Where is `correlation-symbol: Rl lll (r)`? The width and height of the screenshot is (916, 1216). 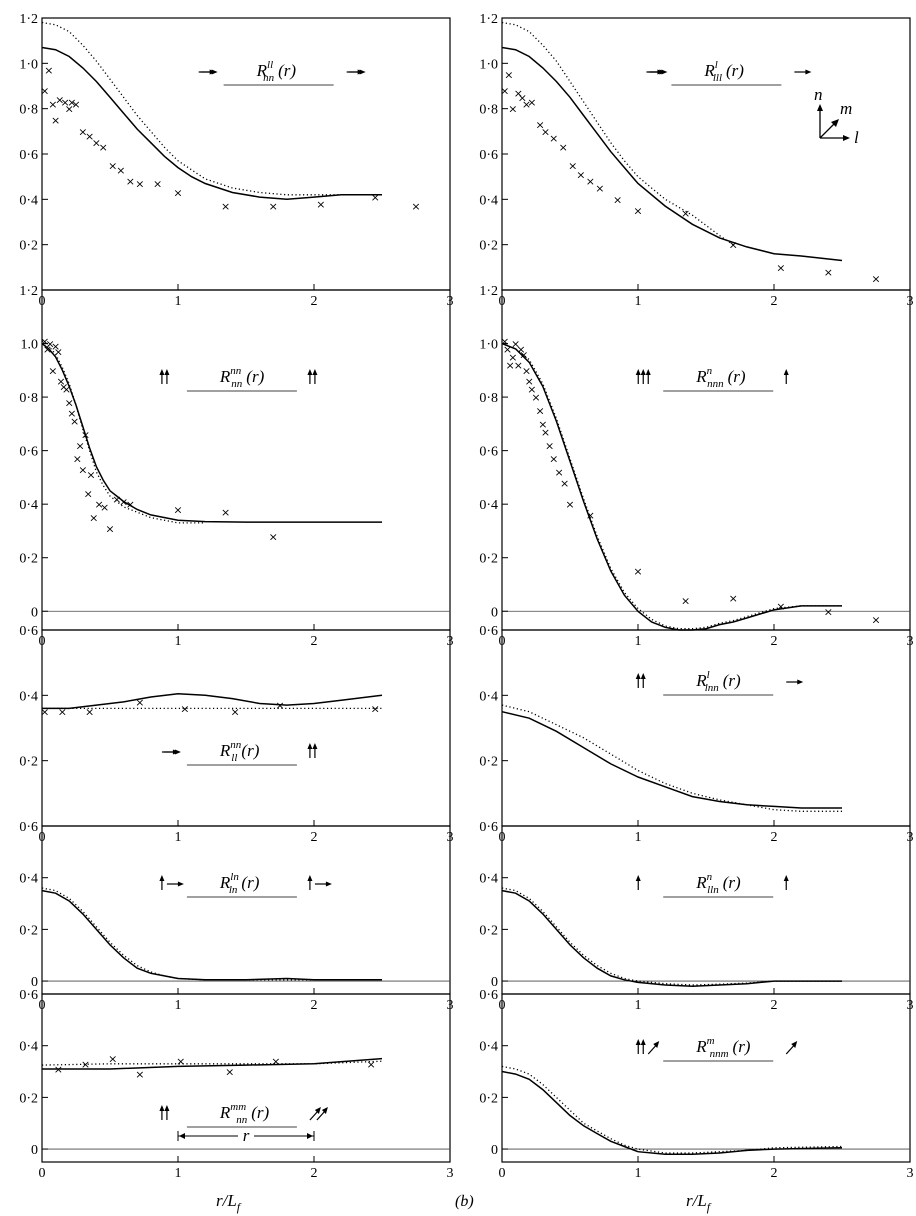
correlation-symbol: Rl lll (r) is located at coordinates (723, 71).